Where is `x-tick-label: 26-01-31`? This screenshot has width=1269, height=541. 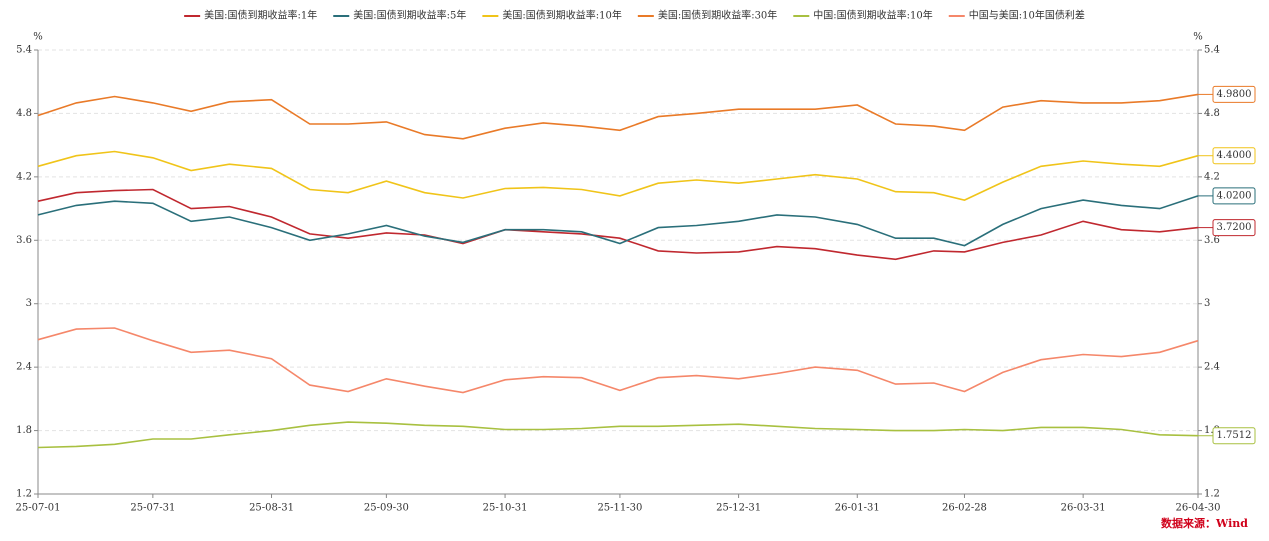 x-tick-label: 26-01-31 is located at coordinates (857, 508).